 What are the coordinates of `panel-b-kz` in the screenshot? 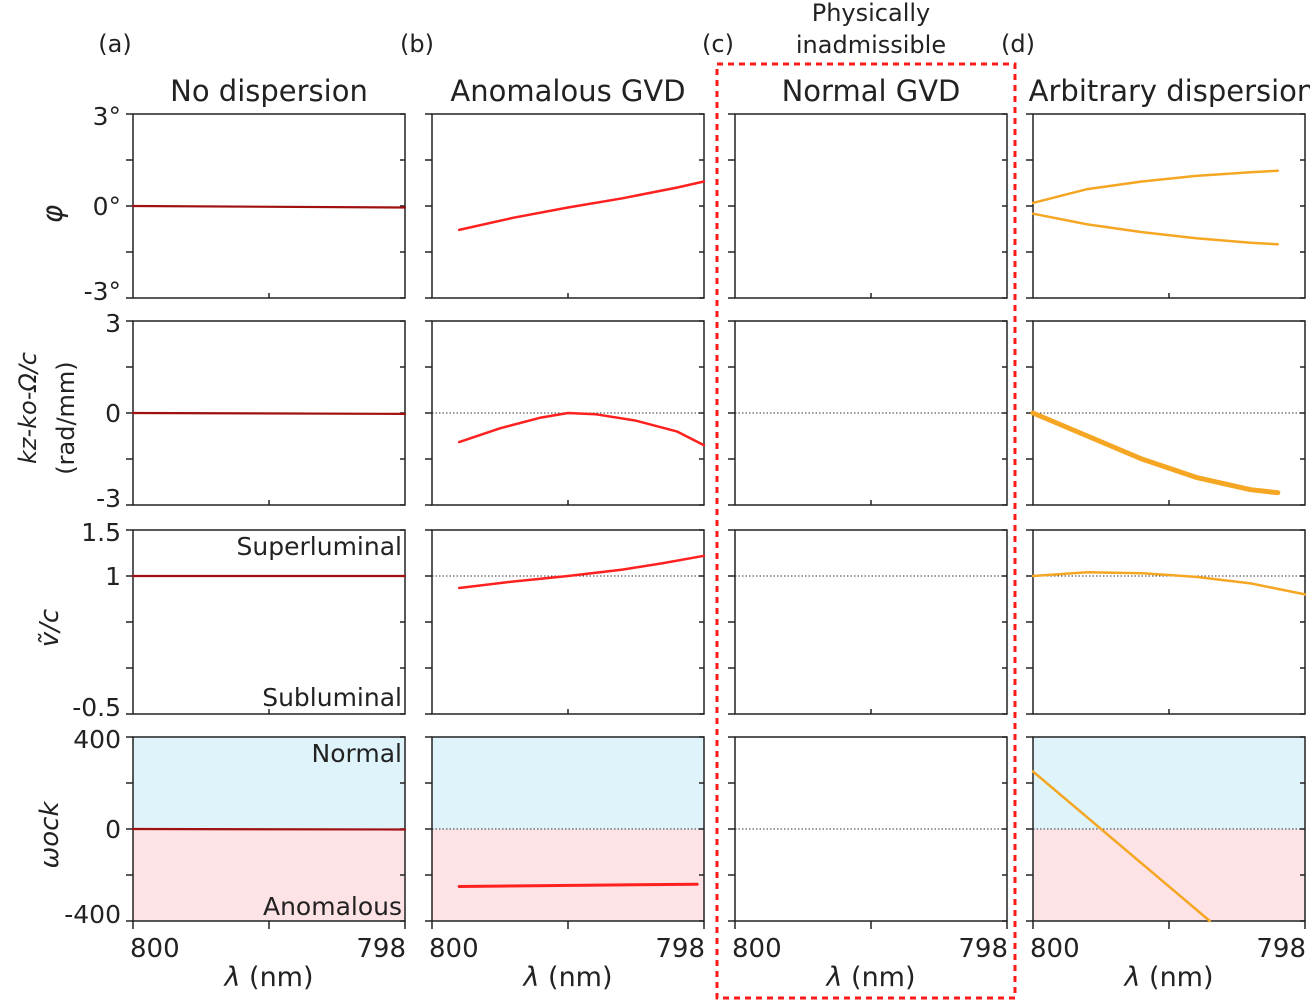 It's located at (565, 413).